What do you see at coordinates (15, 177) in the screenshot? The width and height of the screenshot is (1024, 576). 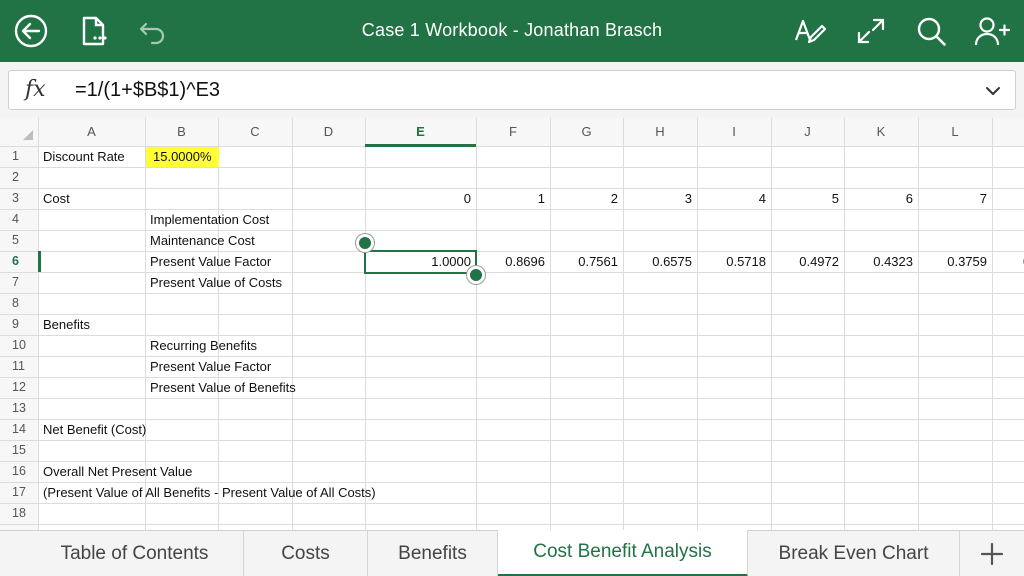 I see `row-header-2: 2` at bounding box center [15, 177].